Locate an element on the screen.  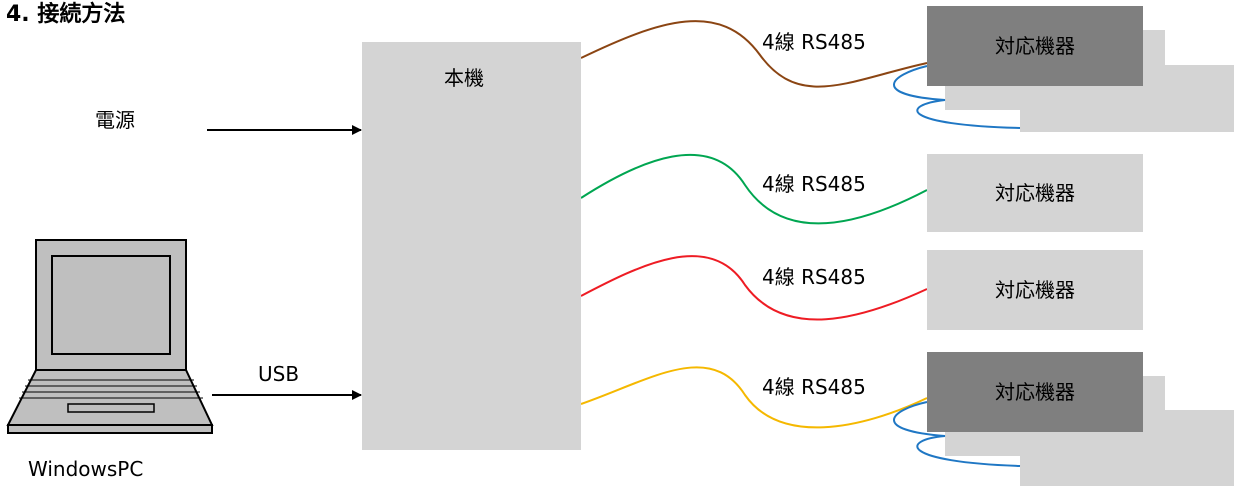
laptop-icon is located at coordinates (110, 336).